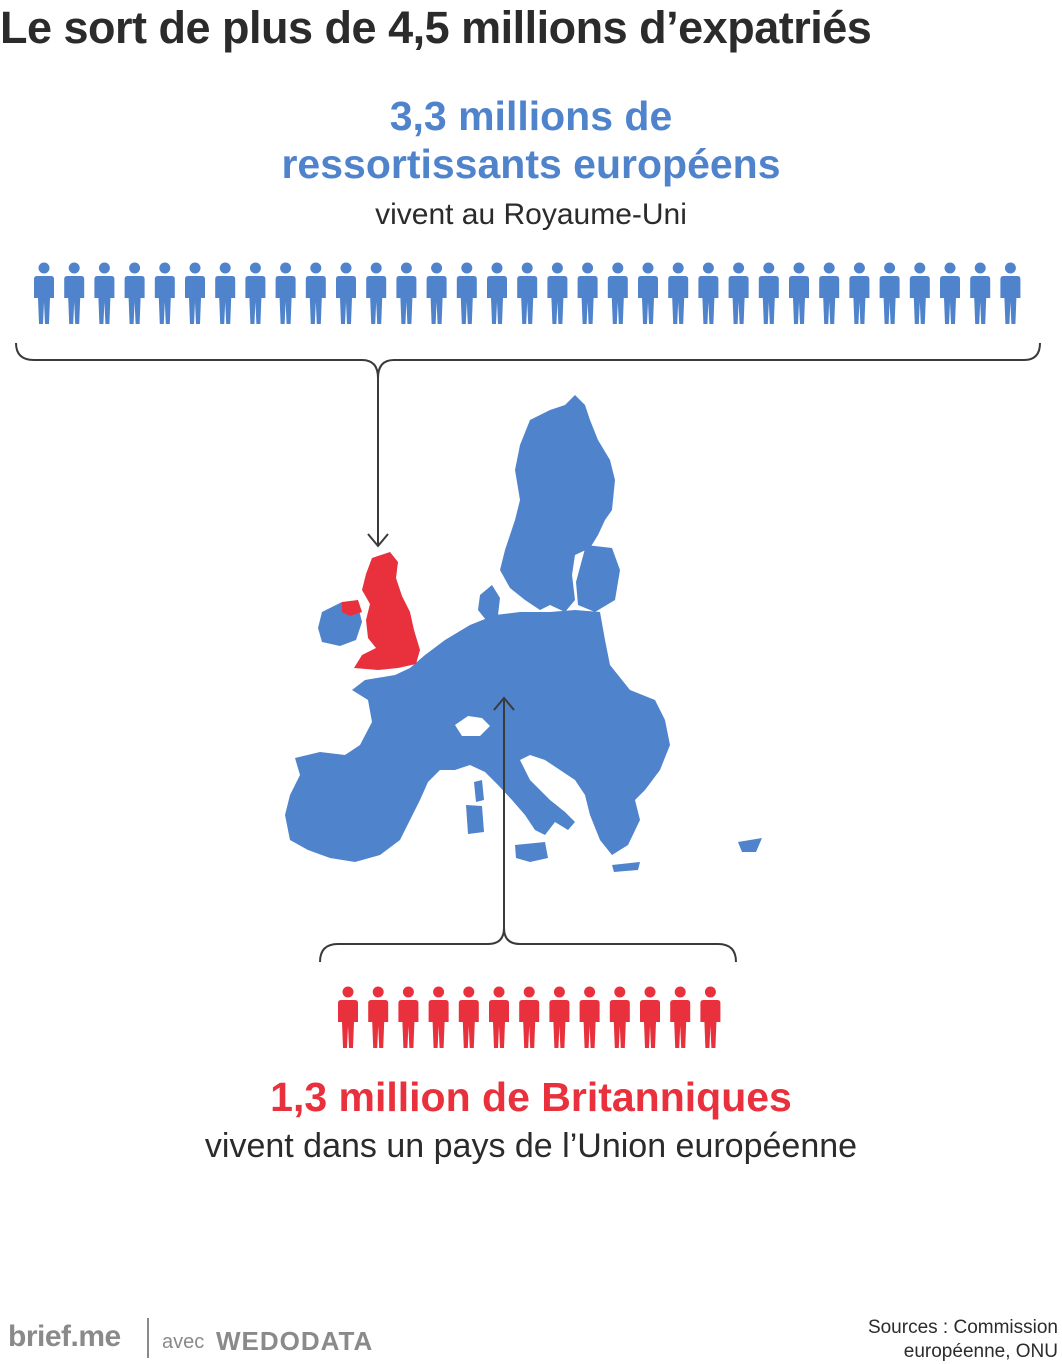 This screenshot has width=1062, height=1364. Describe the element at coordinates (573, 507) in the screenshot. I see `finland-shape` at that location.